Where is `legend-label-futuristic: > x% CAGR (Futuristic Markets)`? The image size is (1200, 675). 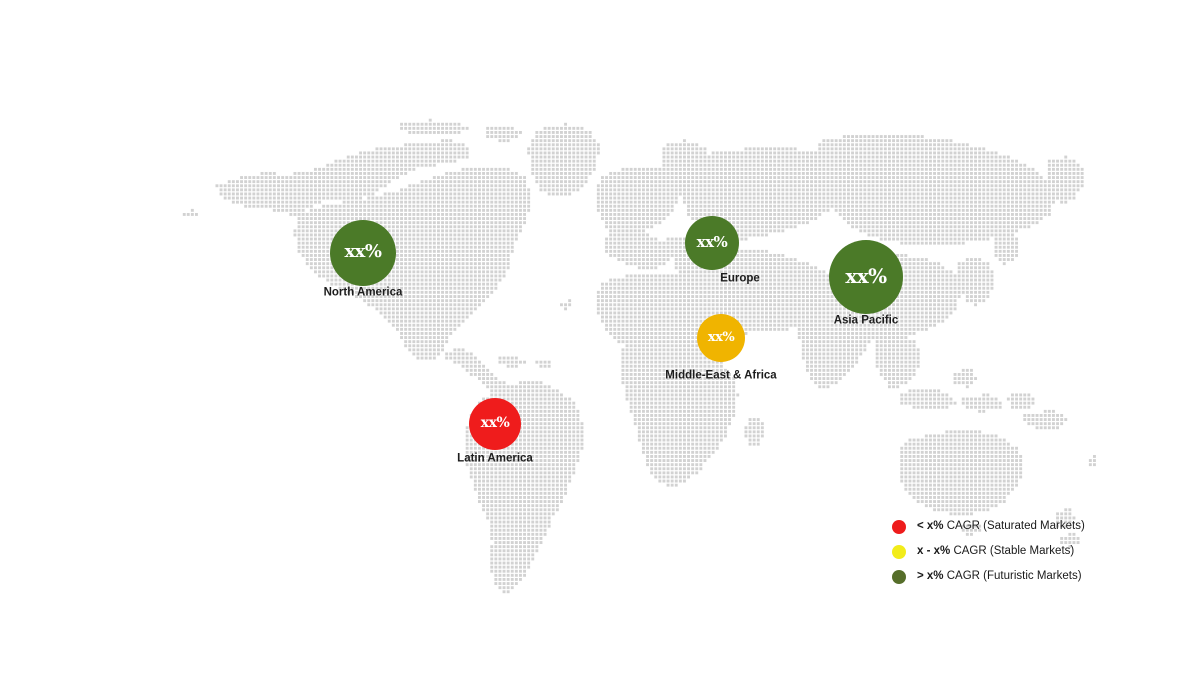
legend-label-futuristic: > x% CAGR (Futuristic Markets) is located at coordinates (999, 576).